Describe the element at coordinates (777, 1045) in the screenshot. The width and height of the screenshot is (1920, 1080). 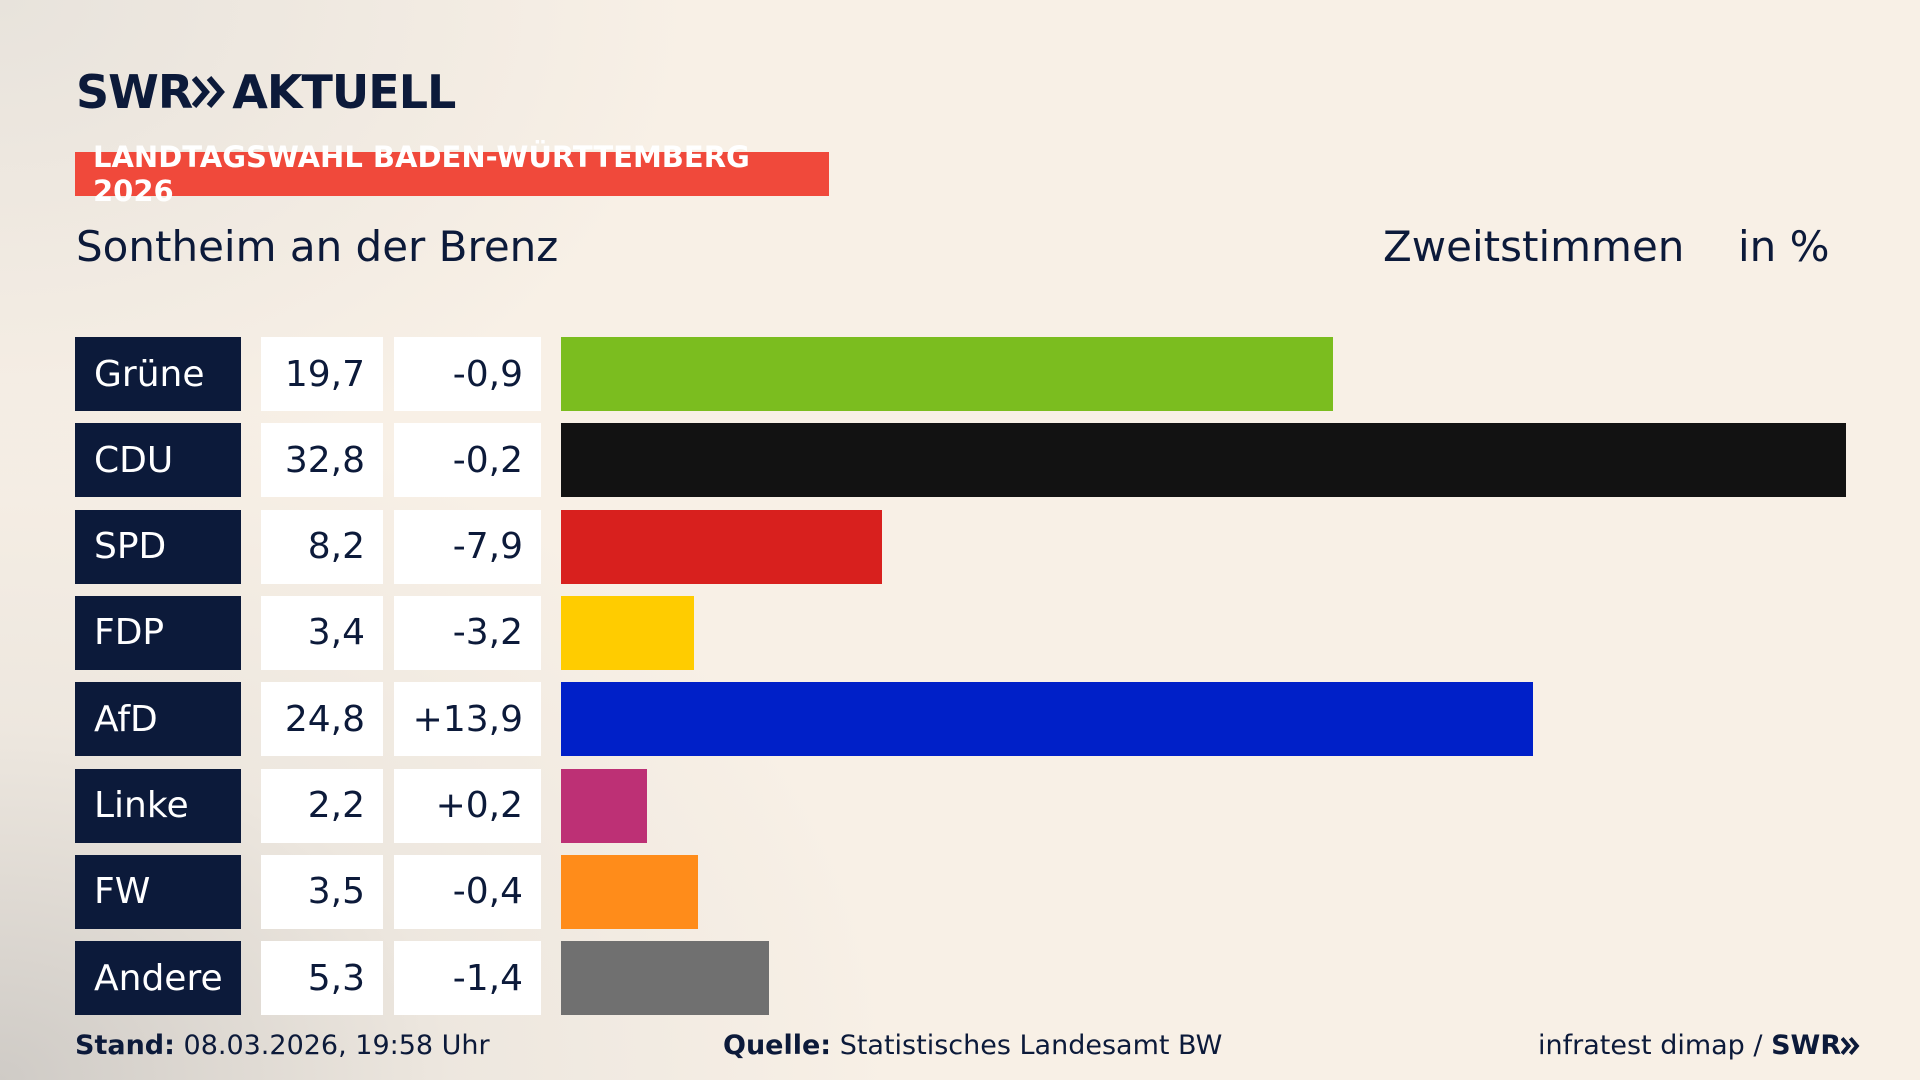
I see `source-label: Quelle:` at that location.